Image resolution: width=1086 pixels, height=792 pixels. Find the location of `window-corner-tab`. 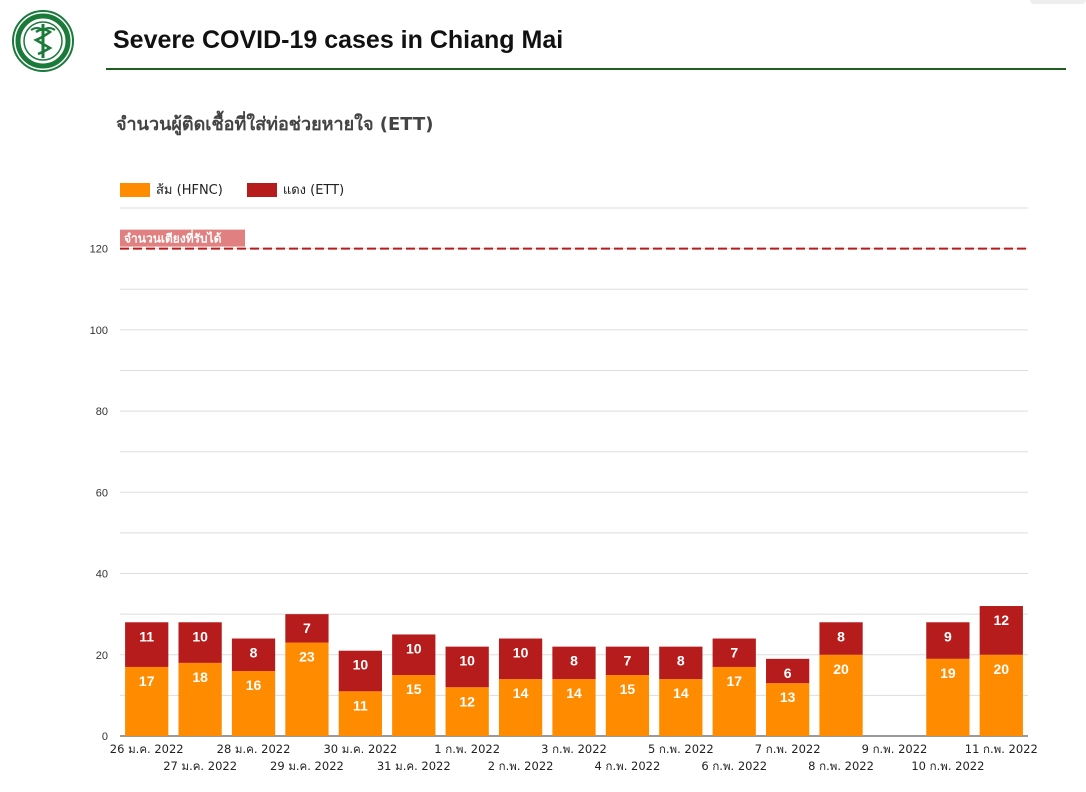

window-corner-tab is located at coordinates (1058, 2).